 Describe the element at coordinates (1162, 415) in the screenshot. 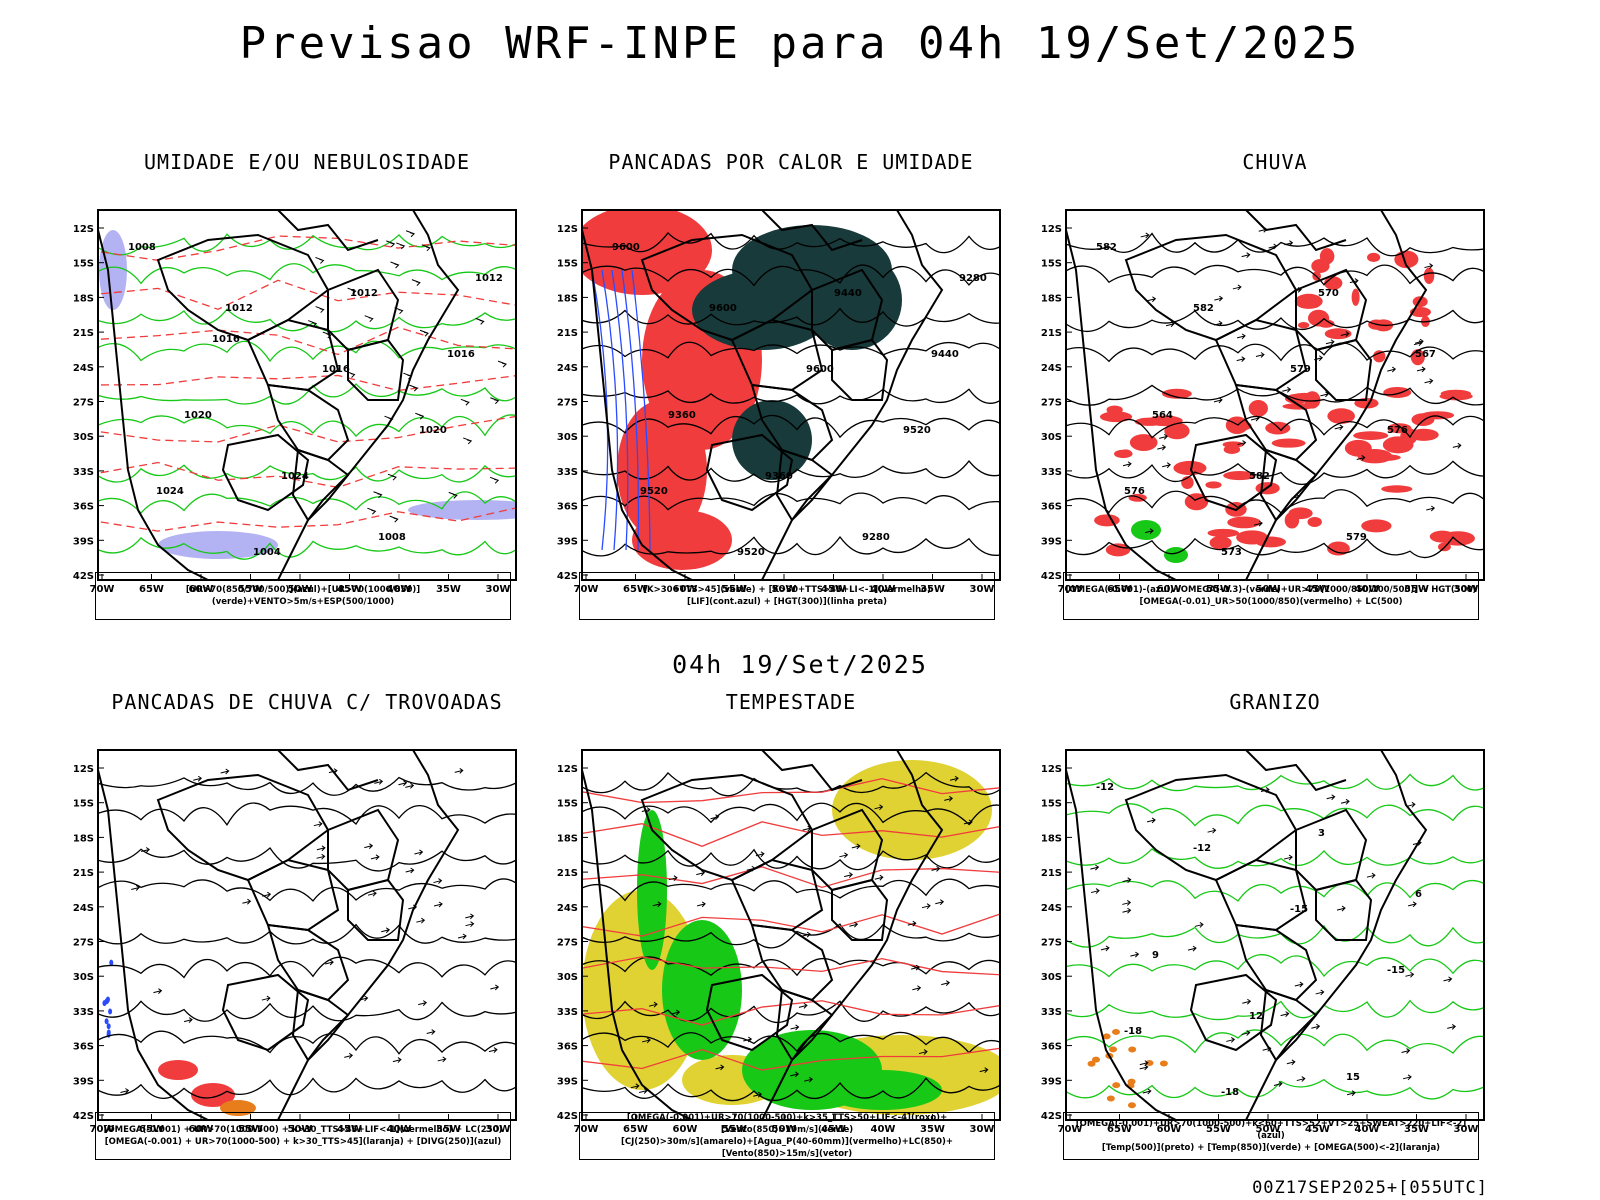

I see `contour-label: 564` at that location.